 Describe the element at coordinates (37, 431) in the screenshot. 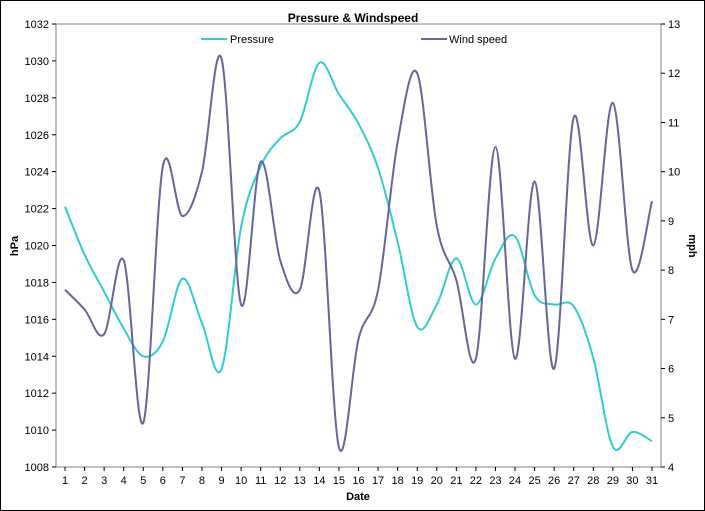

I see `left-axis-tick-label: 1010` at that location.